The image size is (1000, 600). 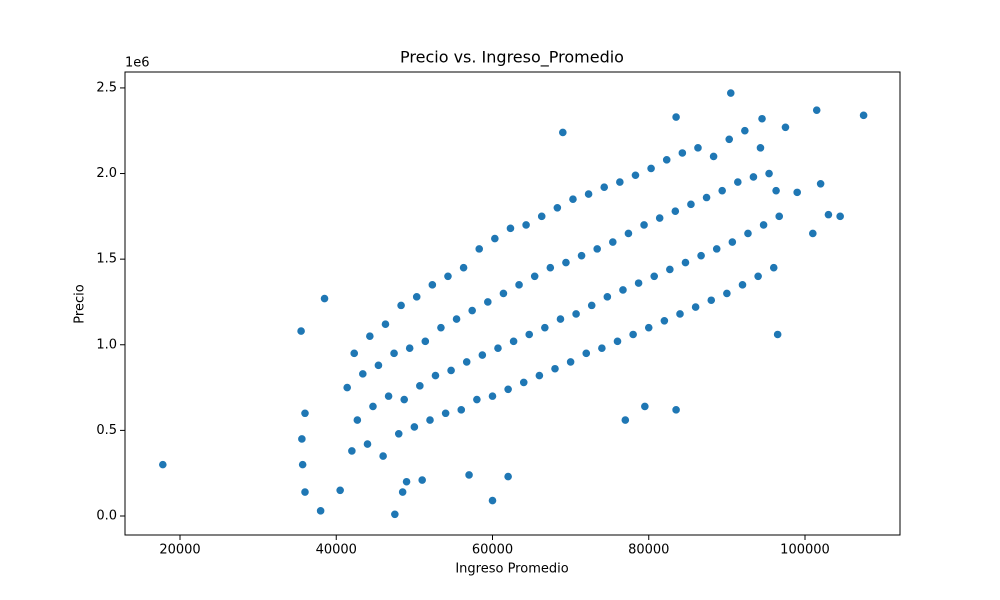 I want to click on x-tick-label: 80000, so click(x=648, y=550).